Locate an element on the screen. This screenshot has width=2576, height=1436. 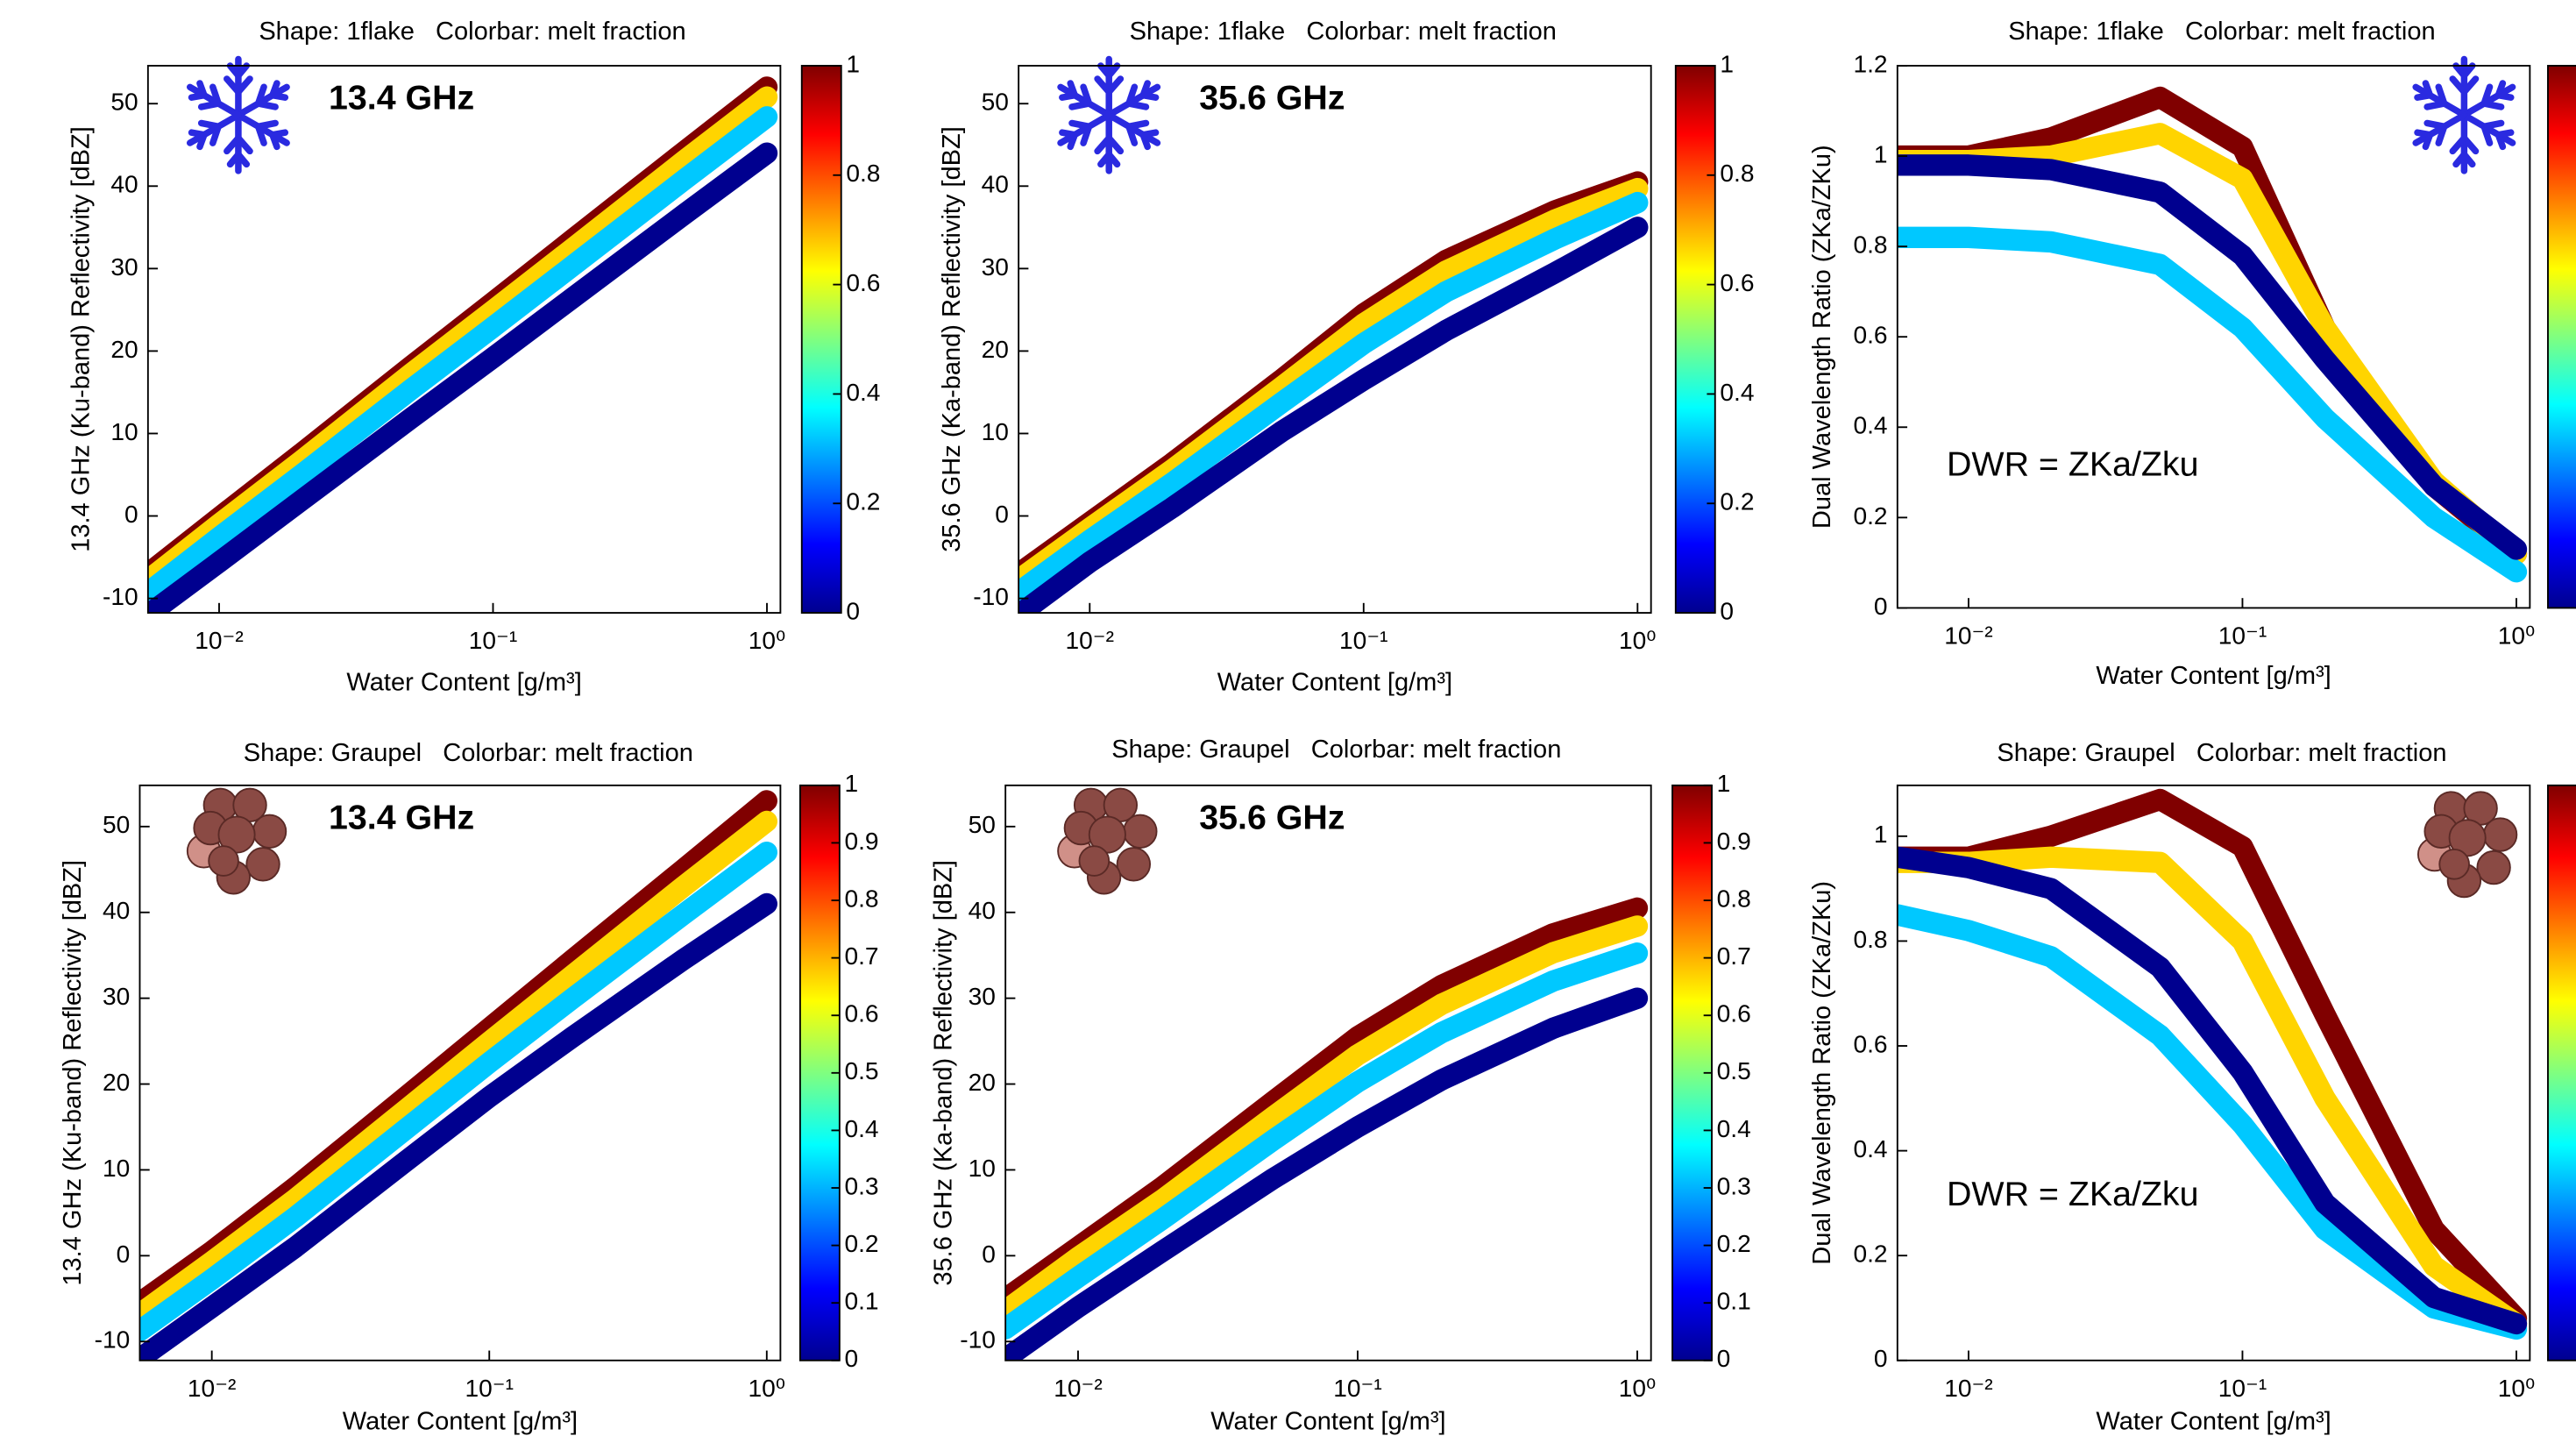
axes-box is located at coordinates (460, 1073).